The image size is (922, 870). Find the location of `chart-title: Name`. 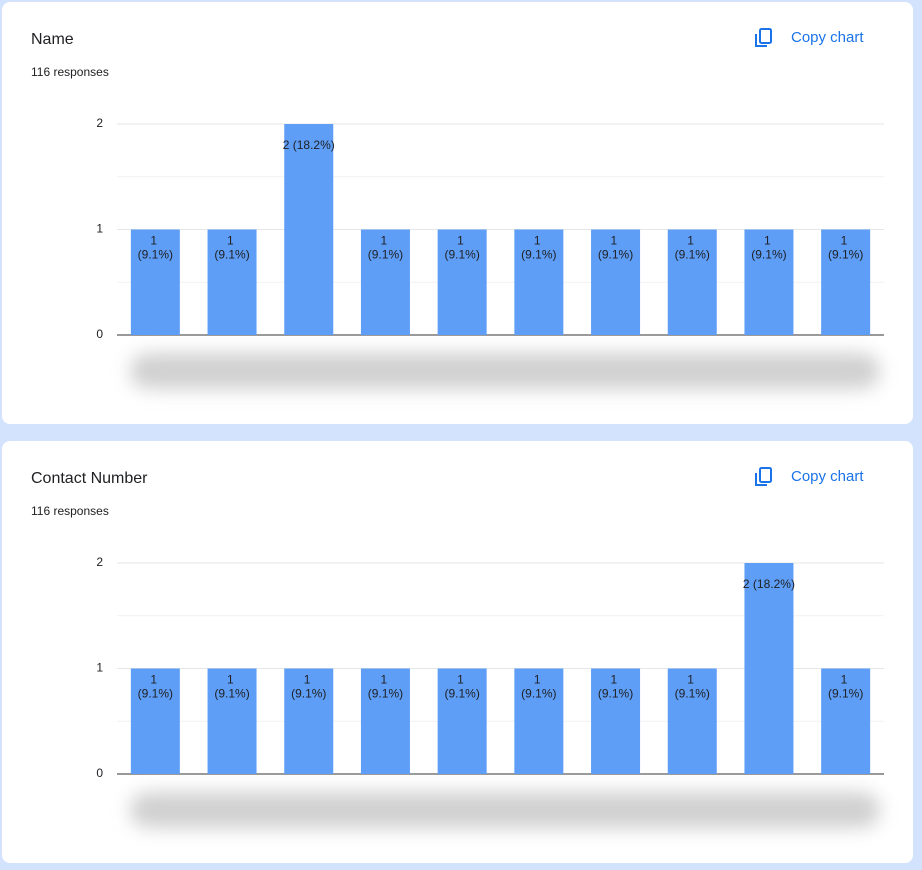

chart-title: Name is located at coordinates (52, 39).